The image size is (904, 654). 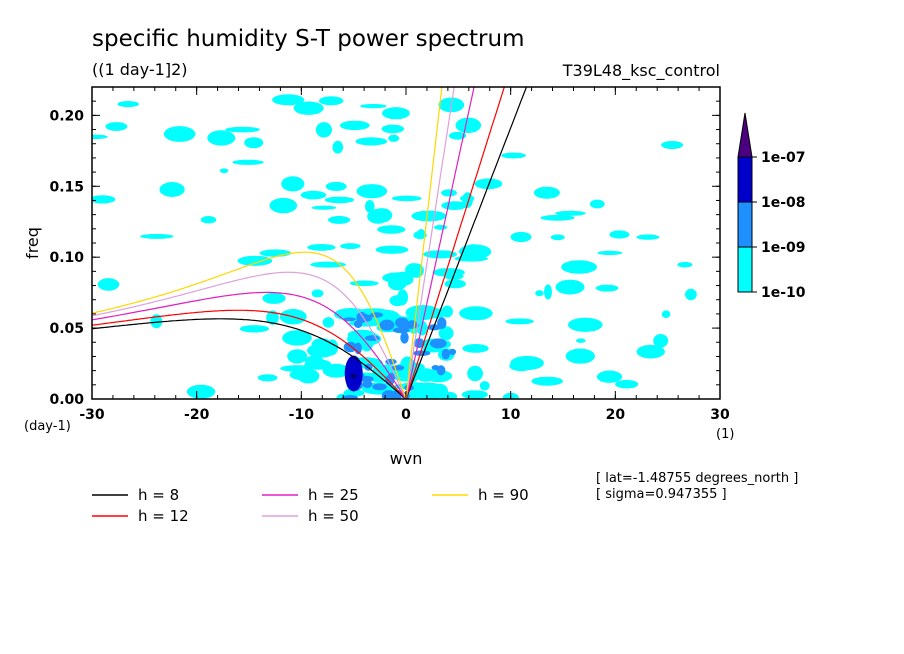 I want to click on x-unit-label: (1), so click(x=725, y=434).